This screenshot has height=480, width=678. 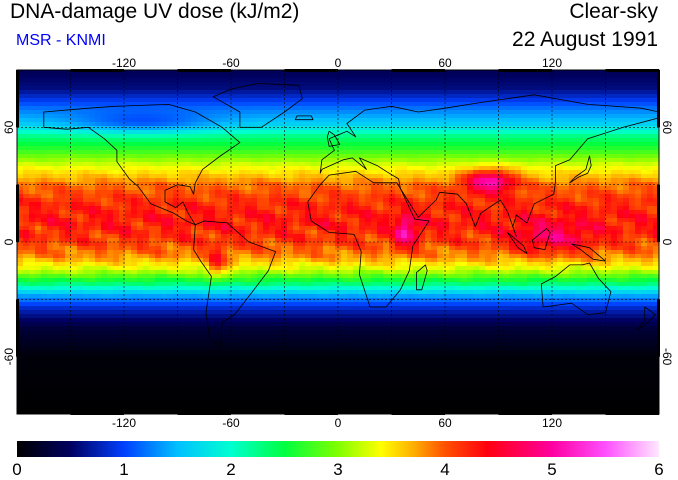 I want to click on colorbar-gradient, so click(x=338, y=449).